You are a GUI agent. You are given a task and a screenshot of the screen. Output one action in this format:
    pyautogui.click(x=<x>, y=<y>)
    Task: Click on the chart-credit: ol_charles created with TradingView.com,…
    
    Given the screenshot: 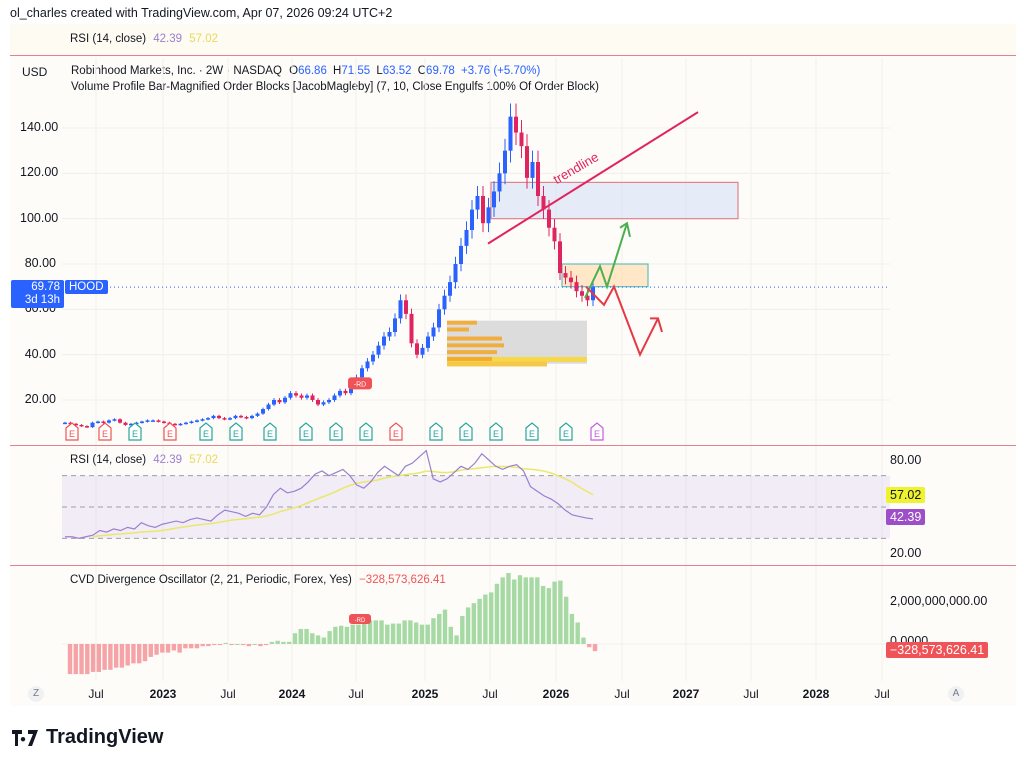 What is the action you would take?
    pyautogui.click(x=201, y=13)
    